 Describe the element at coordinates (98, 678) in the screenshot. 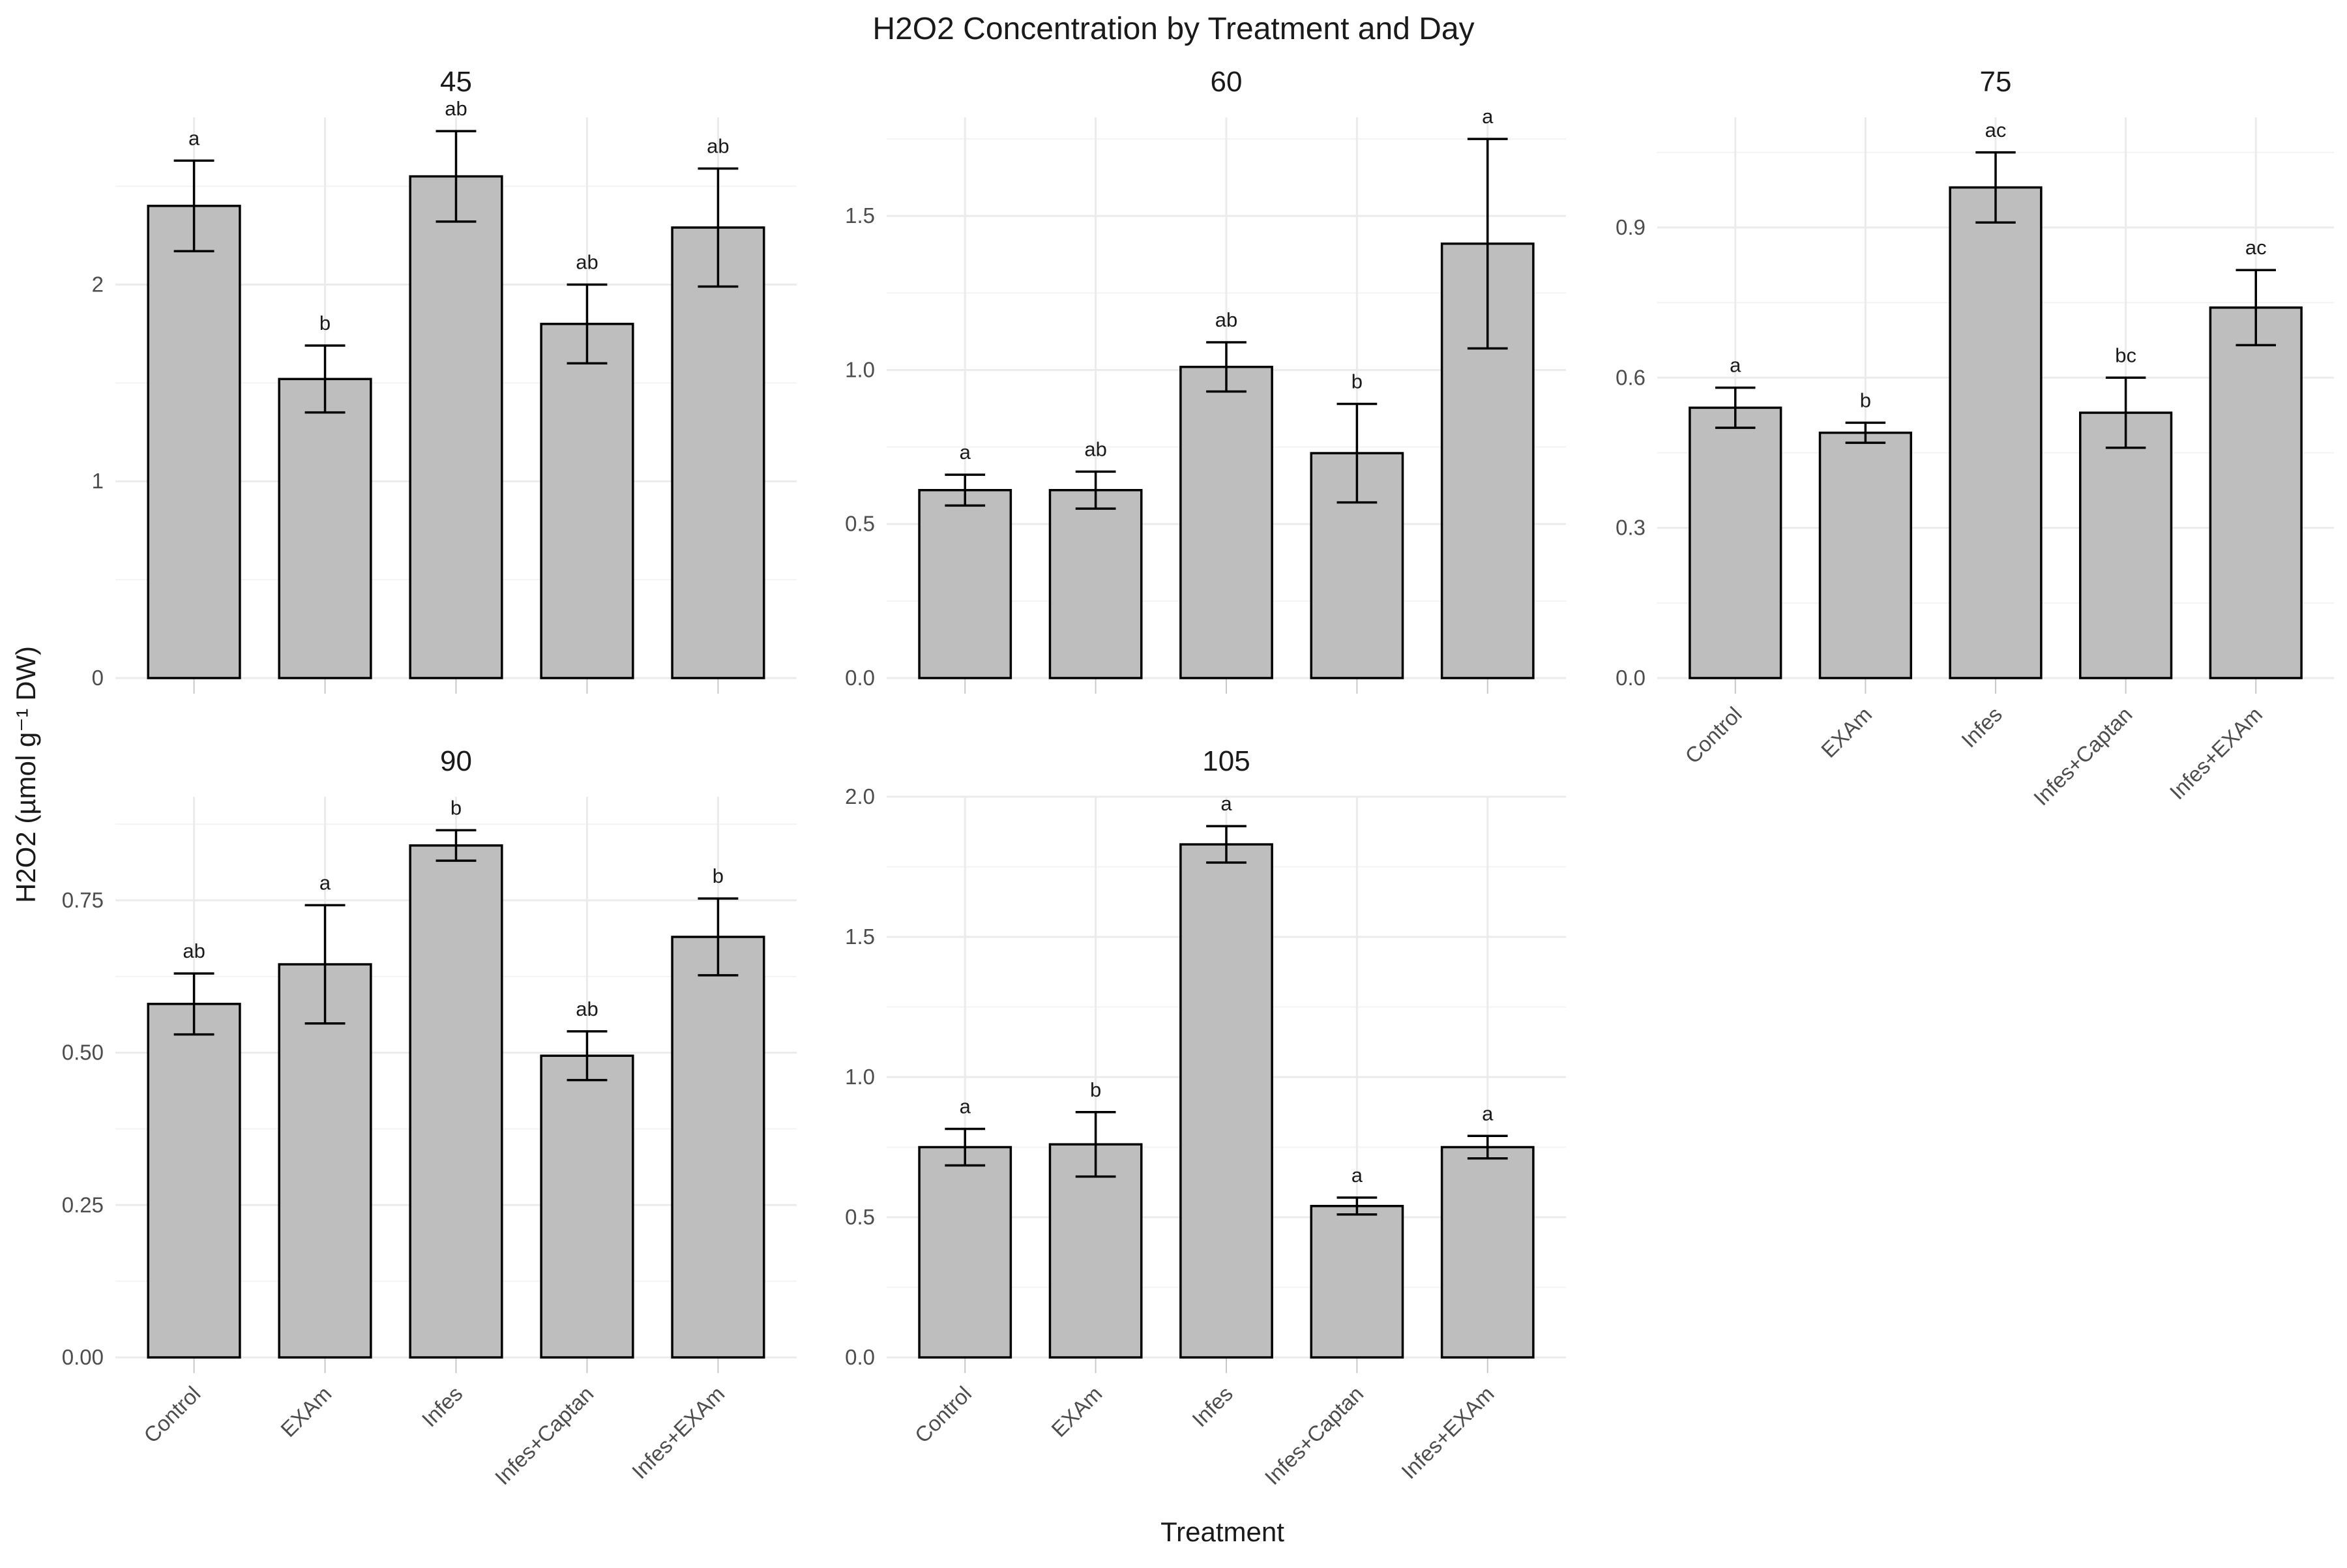

I see `y-tick-label: 0` at that location.